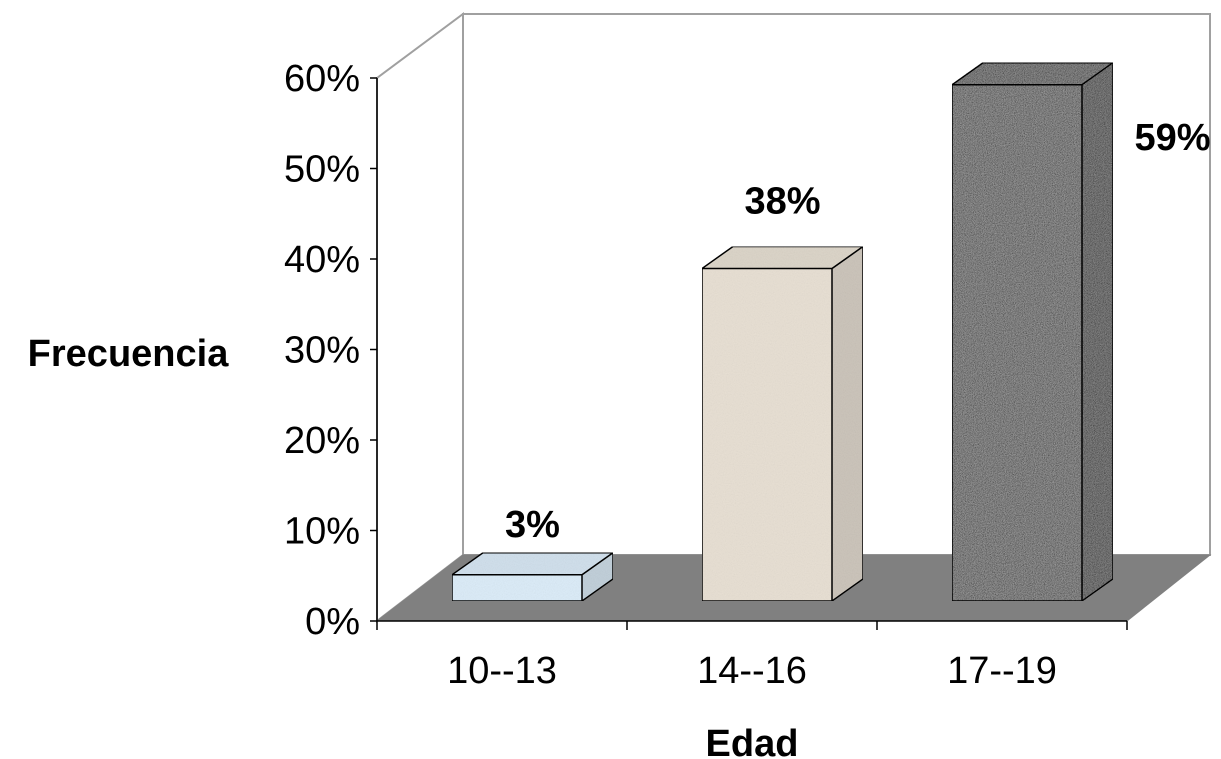 The image size is (1221, 759). Describe the element at coordinates (1002, 671) in the screenshot. I see `x-tick-label: 17--19` at that location.